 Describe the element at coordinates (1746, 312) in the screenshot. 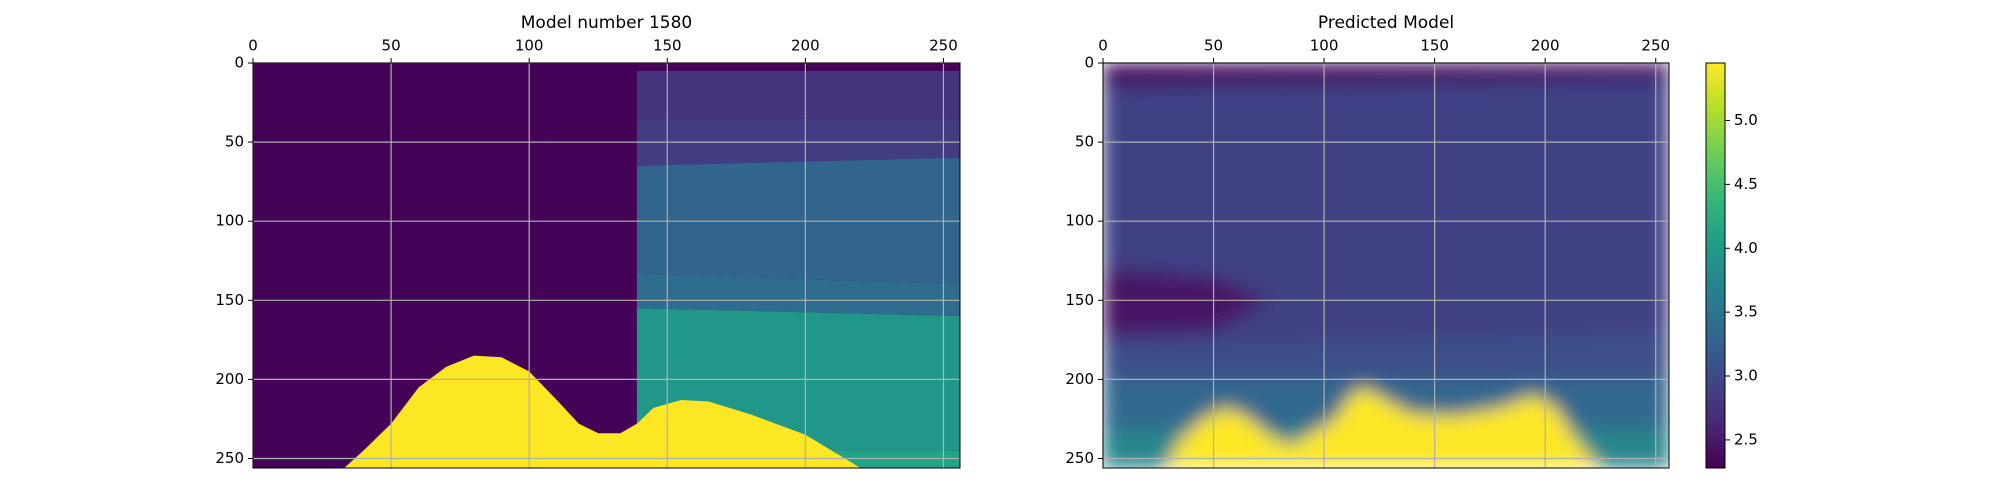

I see `colorbar-tick-label: 3.5` at that location.